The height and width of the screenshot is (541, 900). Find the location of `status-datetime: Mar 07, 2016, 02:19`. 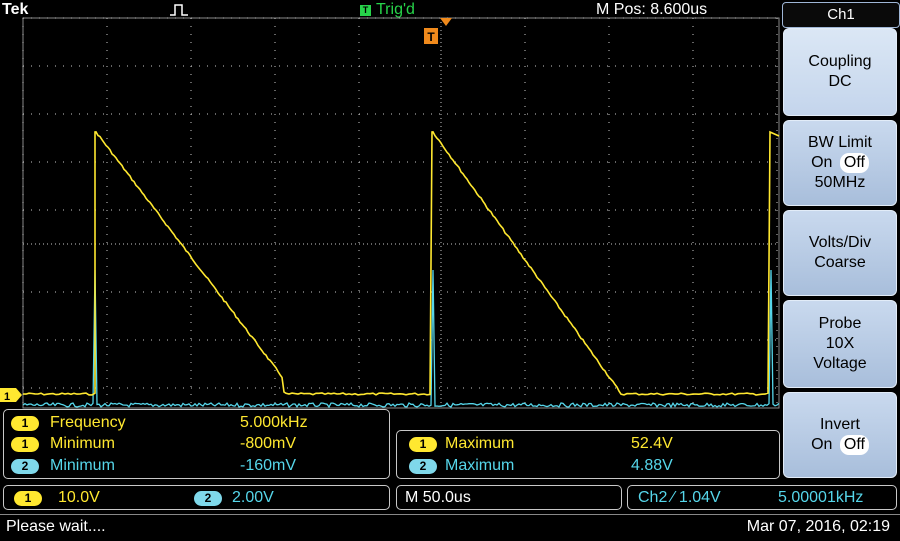

status-datetime: Mar 07, 2016, 02:19 is located at coordinates (818, 526).